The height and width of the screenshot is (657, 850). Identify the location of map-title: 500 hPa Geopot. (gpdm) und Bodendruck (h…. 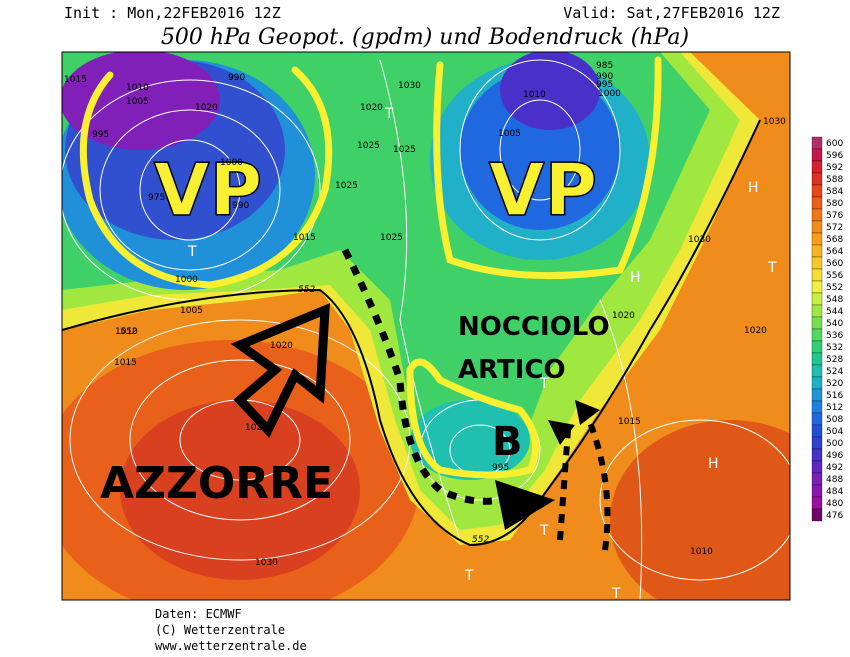
(425, 37).